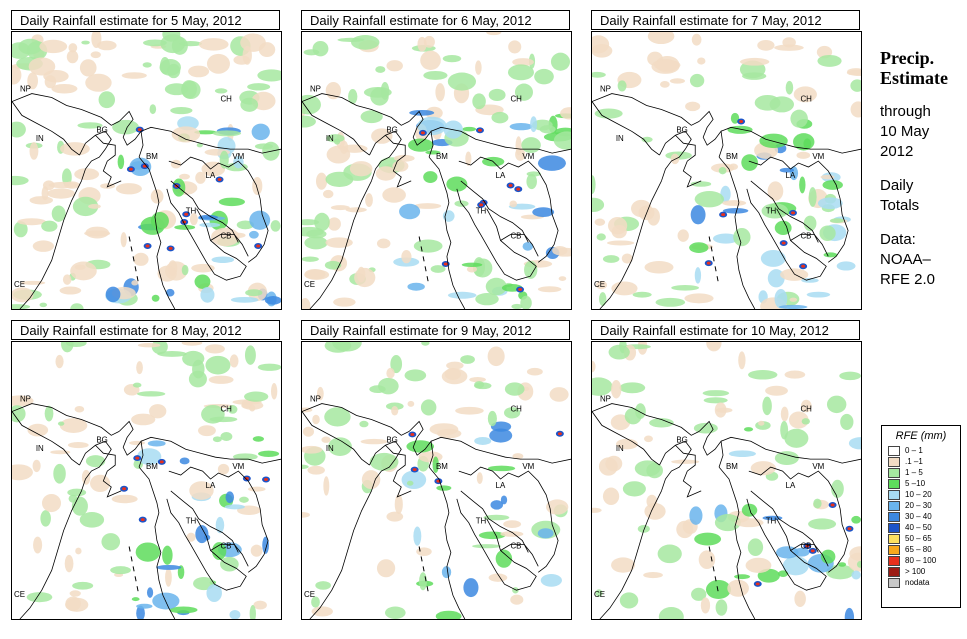 The height and width of the screenshot is (639, 967). What do you see at coordinates (924, 461) in the screenshot?
I see `legend-item: .1 –1` at bounding box center [924, 461].